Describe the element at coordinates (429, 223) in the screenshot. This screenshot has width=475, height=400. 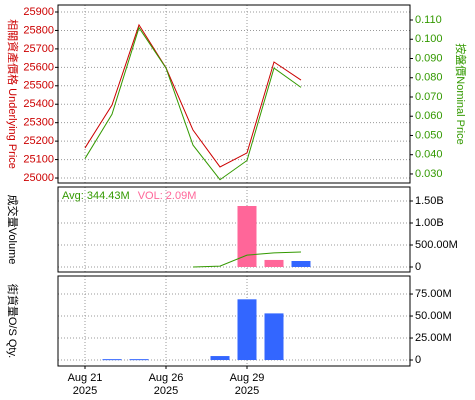
I see `y-tick-label: 1.00B` at that location.